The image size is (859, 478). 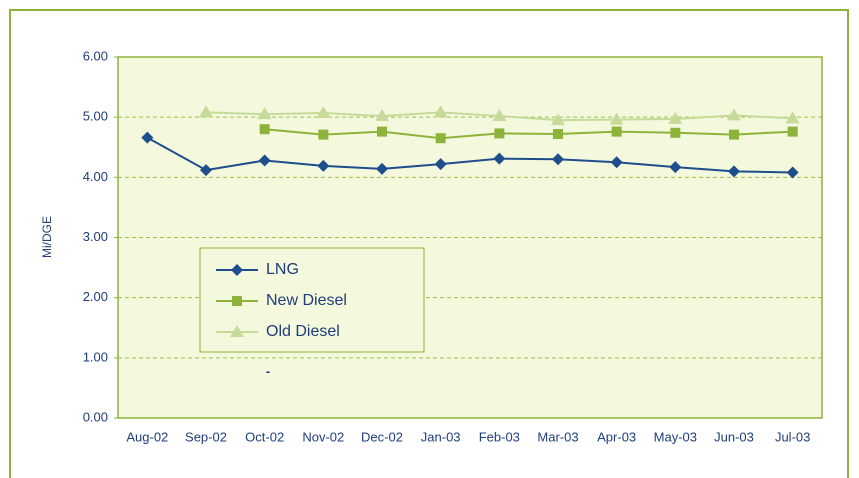 What do you see at coordinates (95, 176) in the screenshot?
I see `y-tick-label: 4.00` at bounding box center [95, 176].